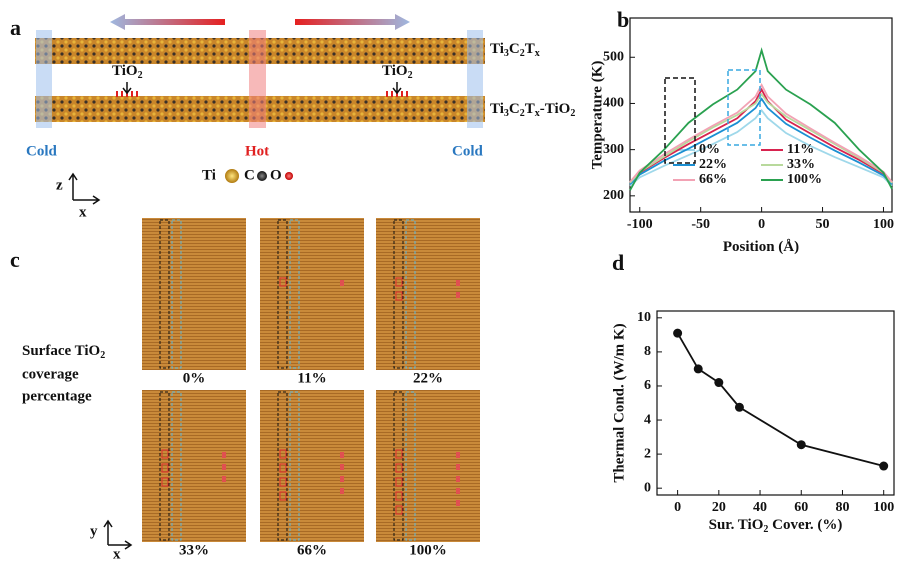 The width and height of the screenshot is (903, 562). Describe the element at coordinates (800, 149) in the screenshot. I see `legend-label: 11%` at that location.